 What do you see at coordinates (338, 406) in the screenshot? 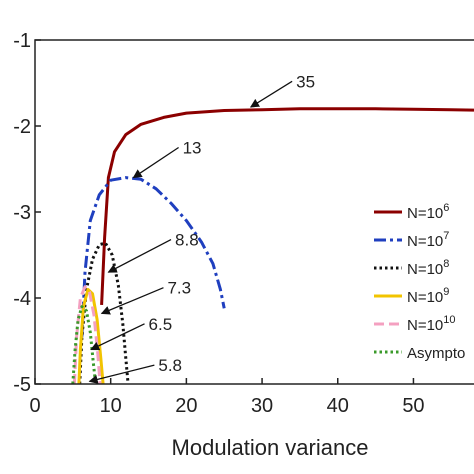
I see `x-tick-label: 40` at bounding box center [338, 406].